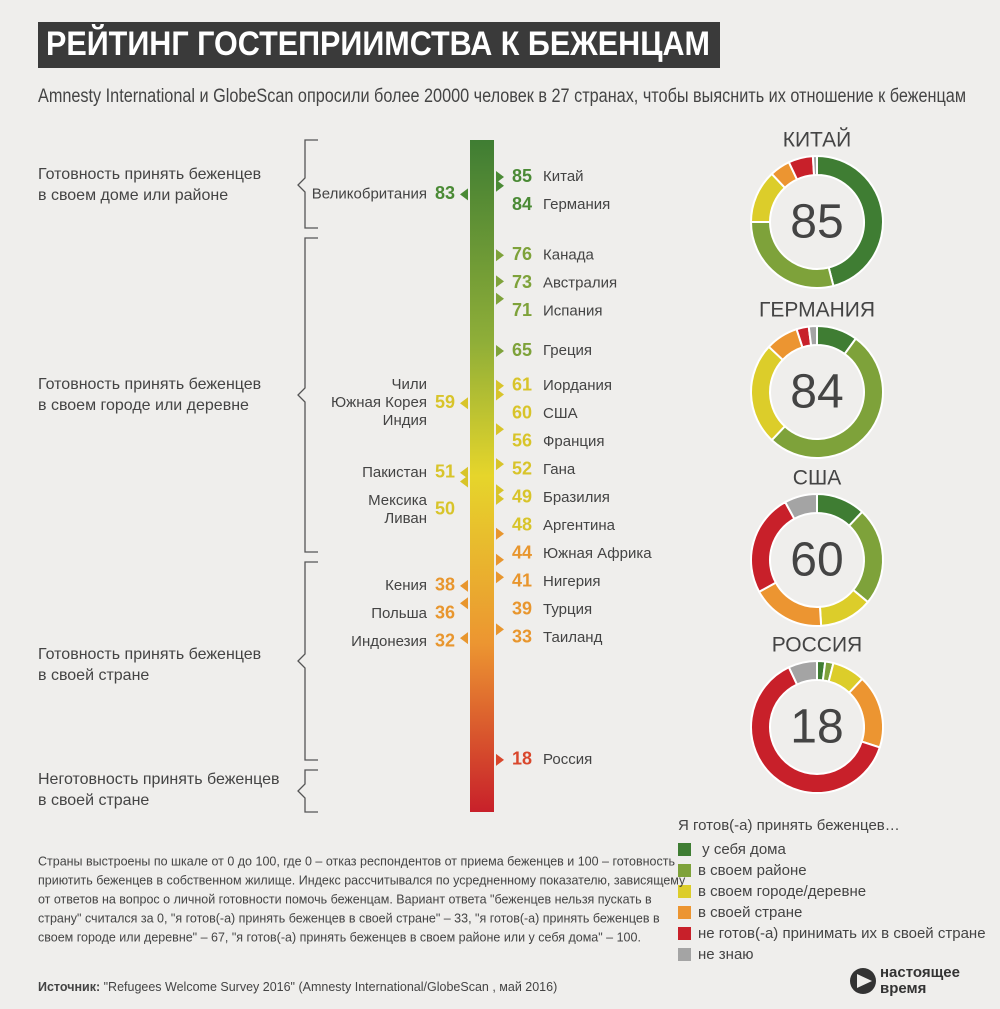  Describe the element at coordinates (817, 478) in the screenshot. I see `donut-title: США` at that location.